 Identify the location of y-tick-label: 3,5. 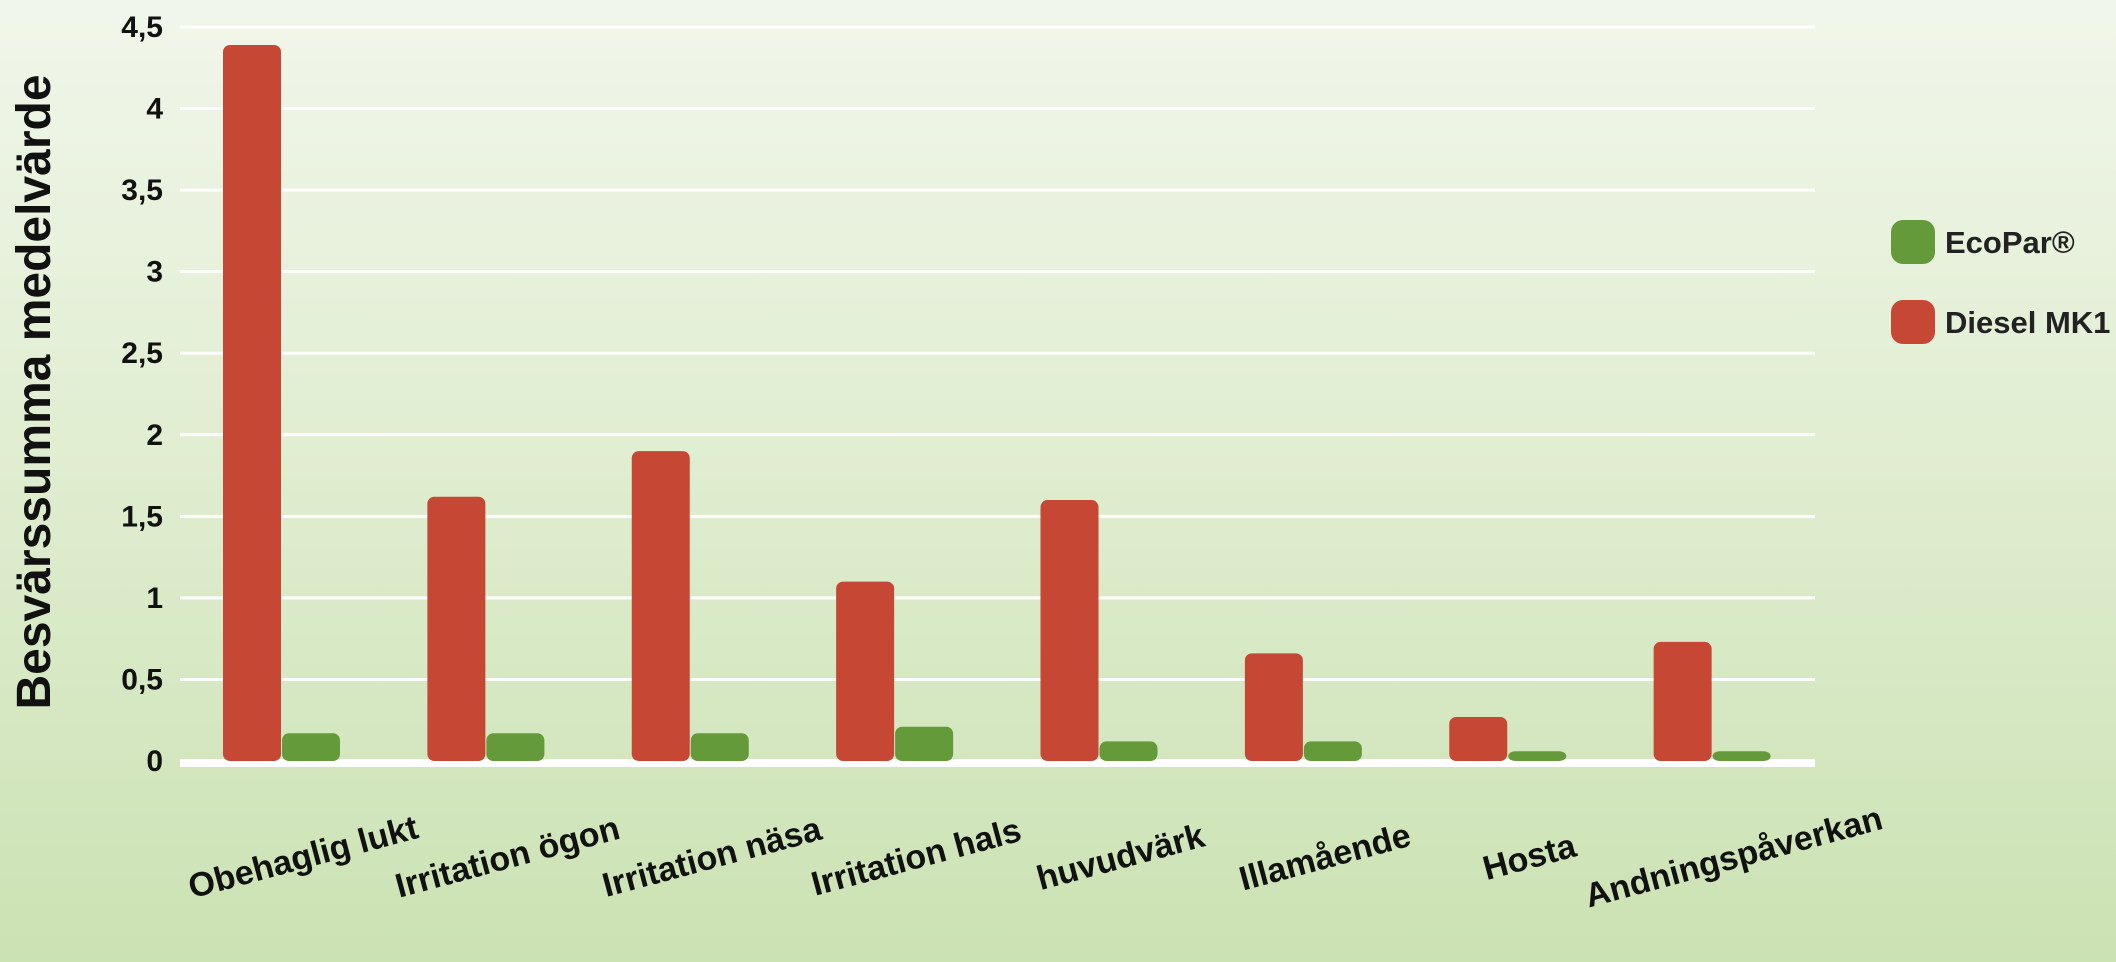
(142, 190).